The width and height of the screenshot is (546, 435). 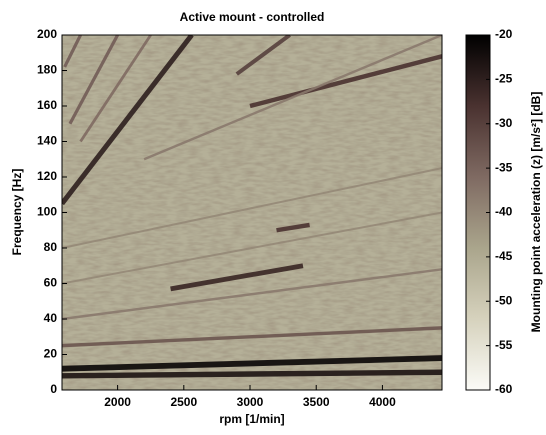 What do you see at coordinates (47, 105) in the screenshot?
I see `y-tick-label: 160` at bounding box center [47, 105].